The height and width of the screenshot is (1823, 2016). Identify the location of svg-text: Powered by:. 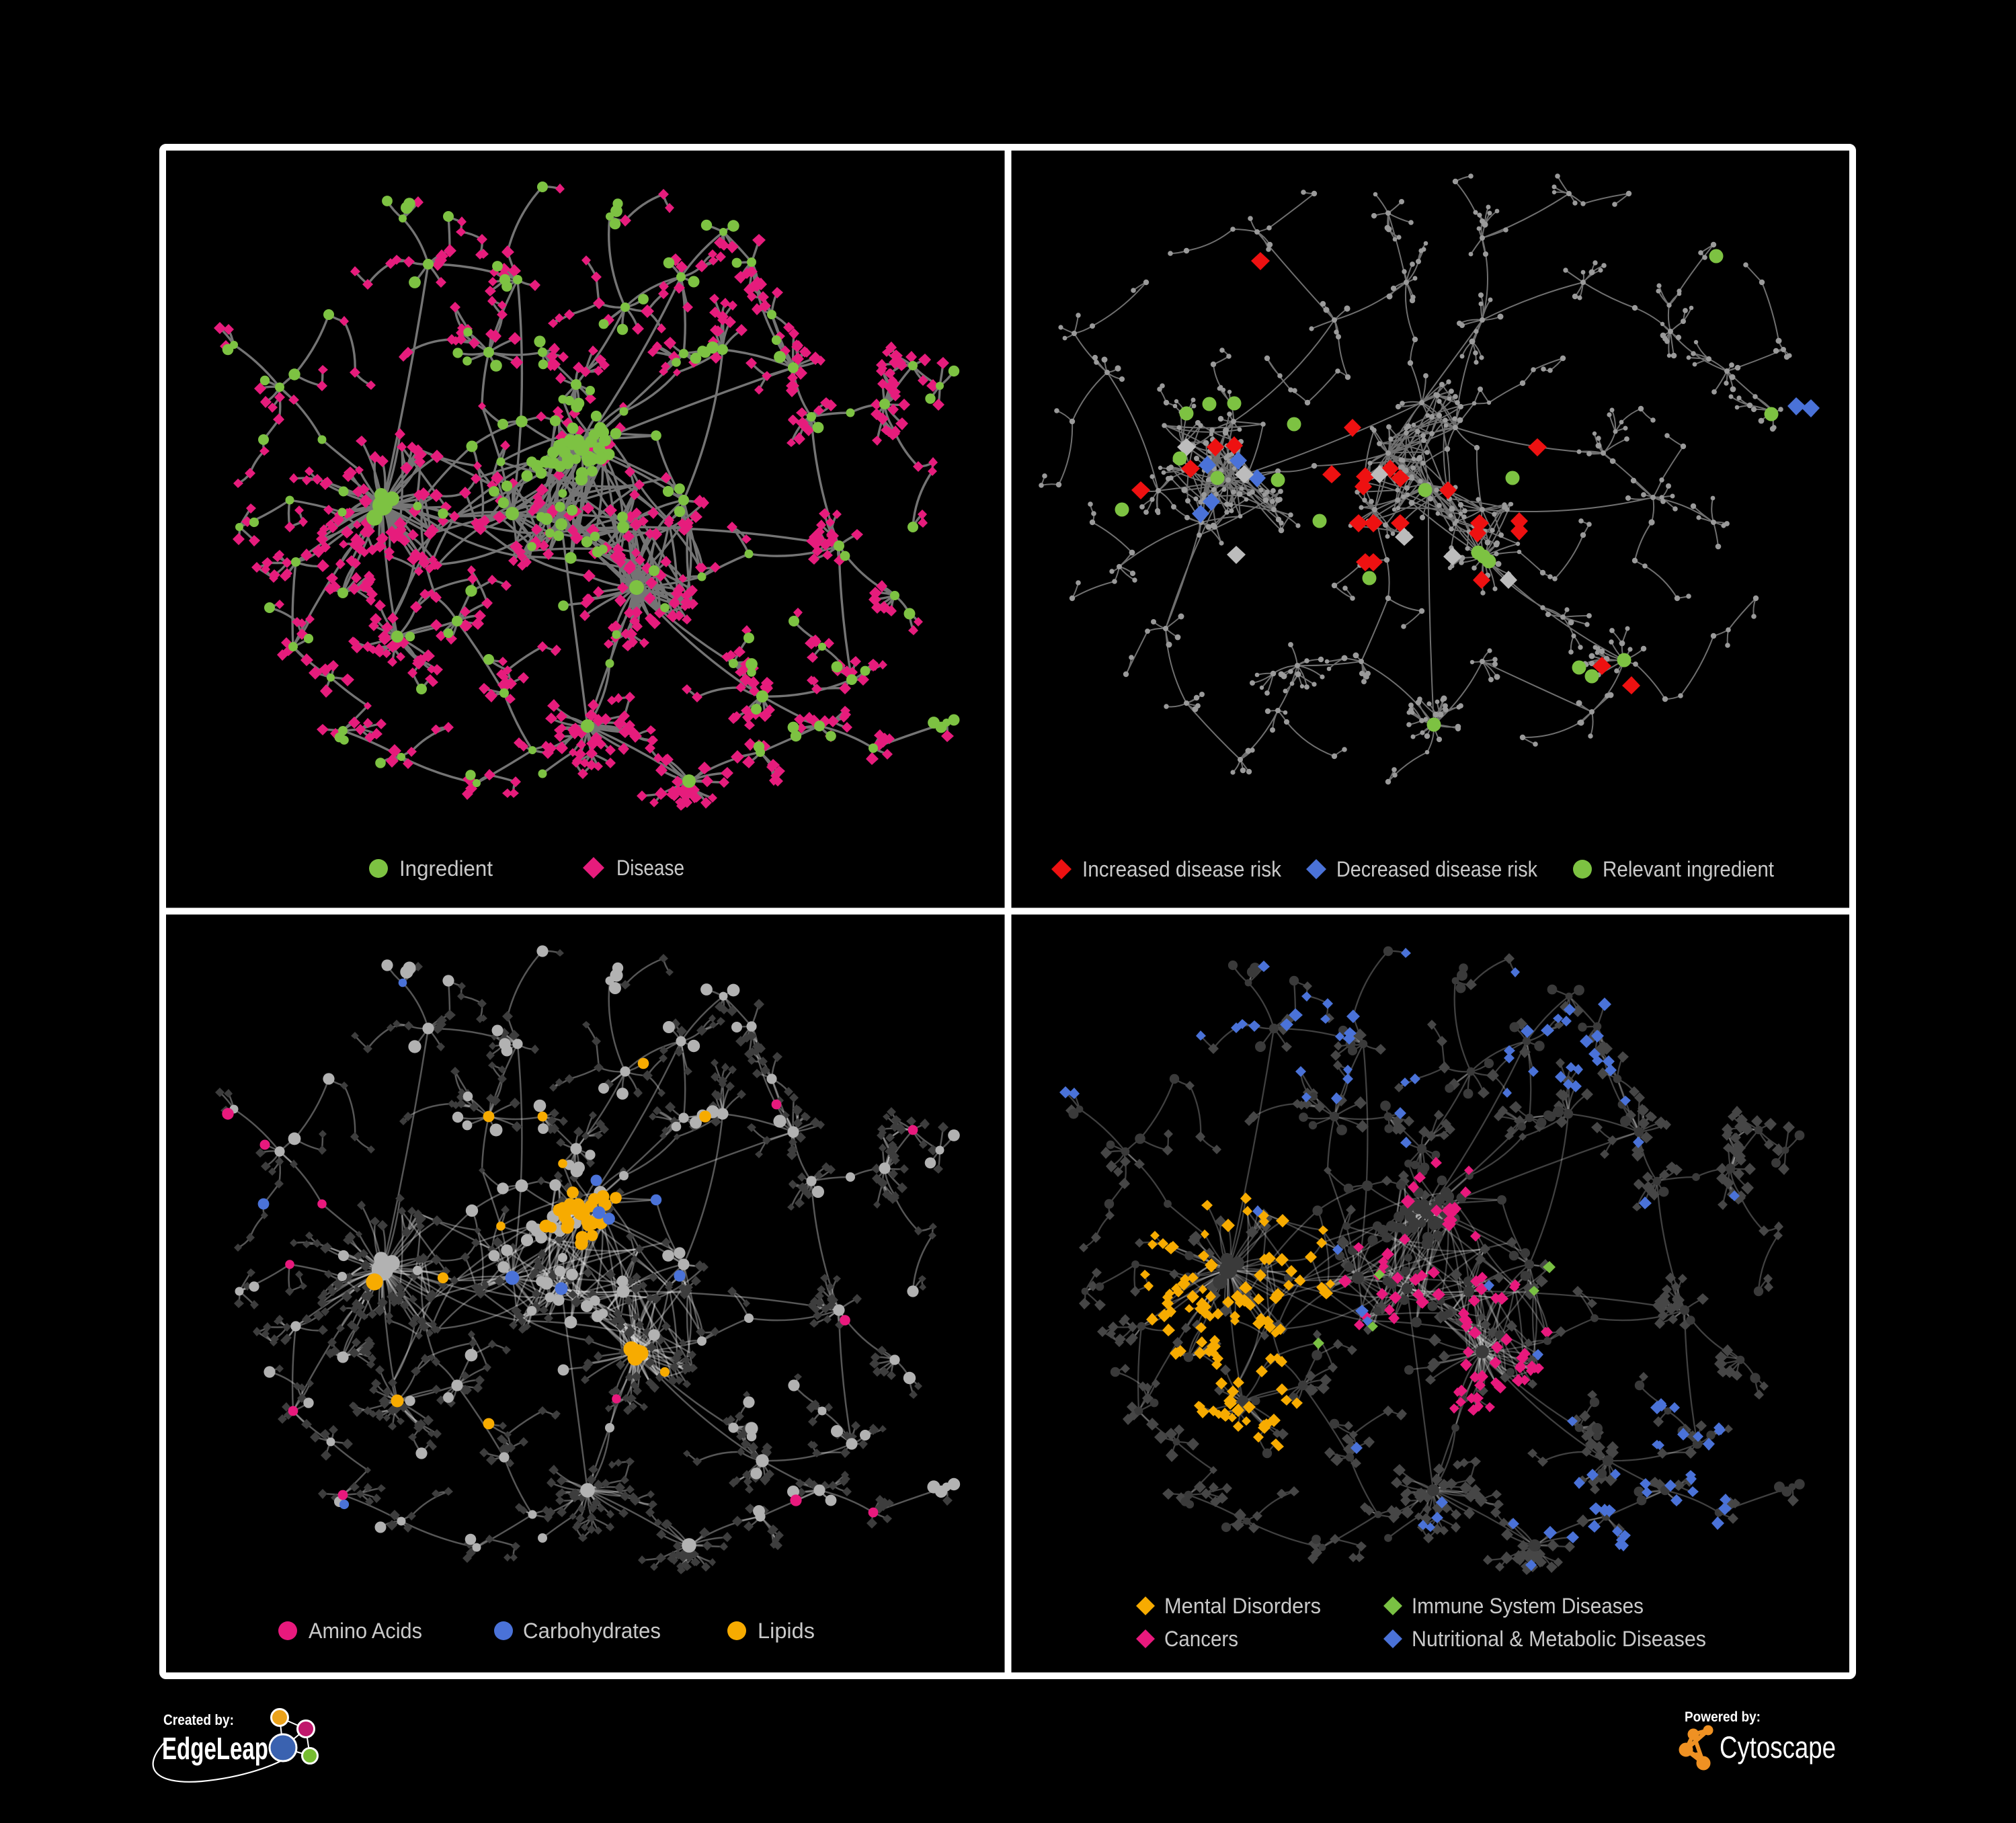
(1723, 1717).